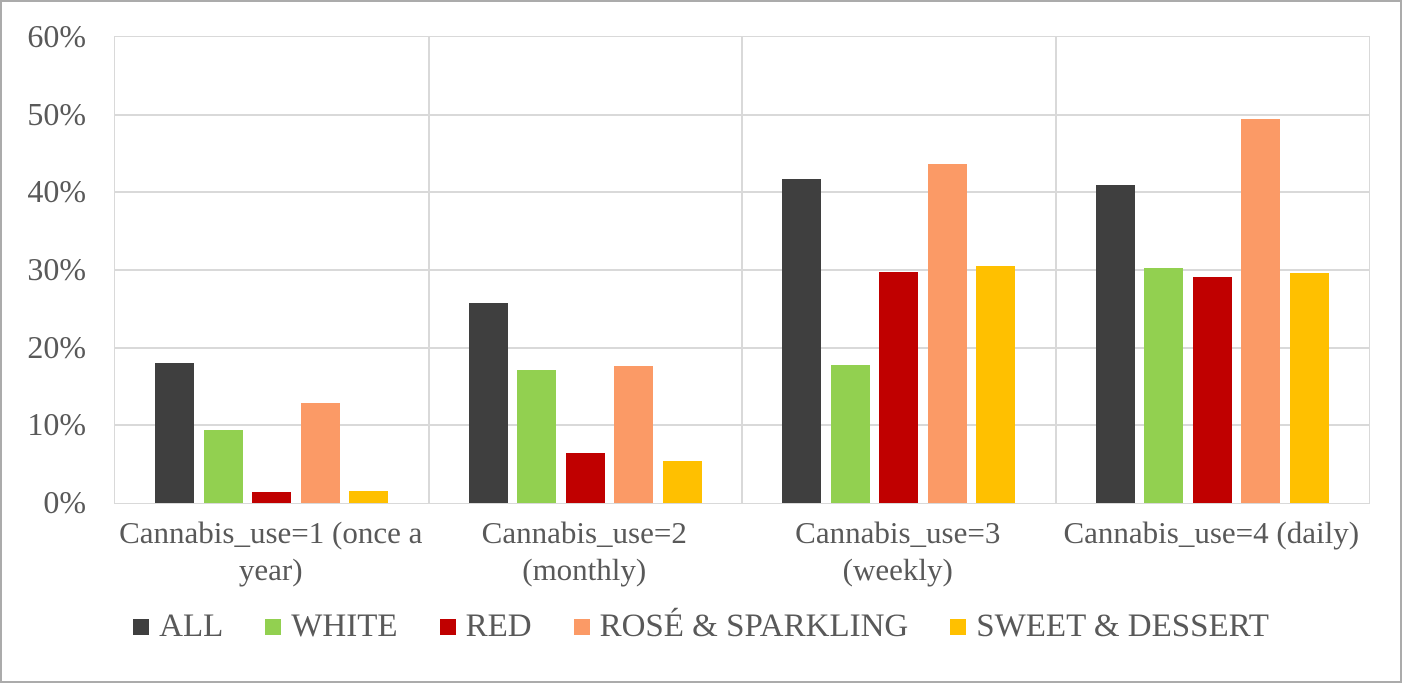  Describe the element at coordinates (996, 384) in the screenshot. I see `bar-sweet-dessert-group3` at that location.